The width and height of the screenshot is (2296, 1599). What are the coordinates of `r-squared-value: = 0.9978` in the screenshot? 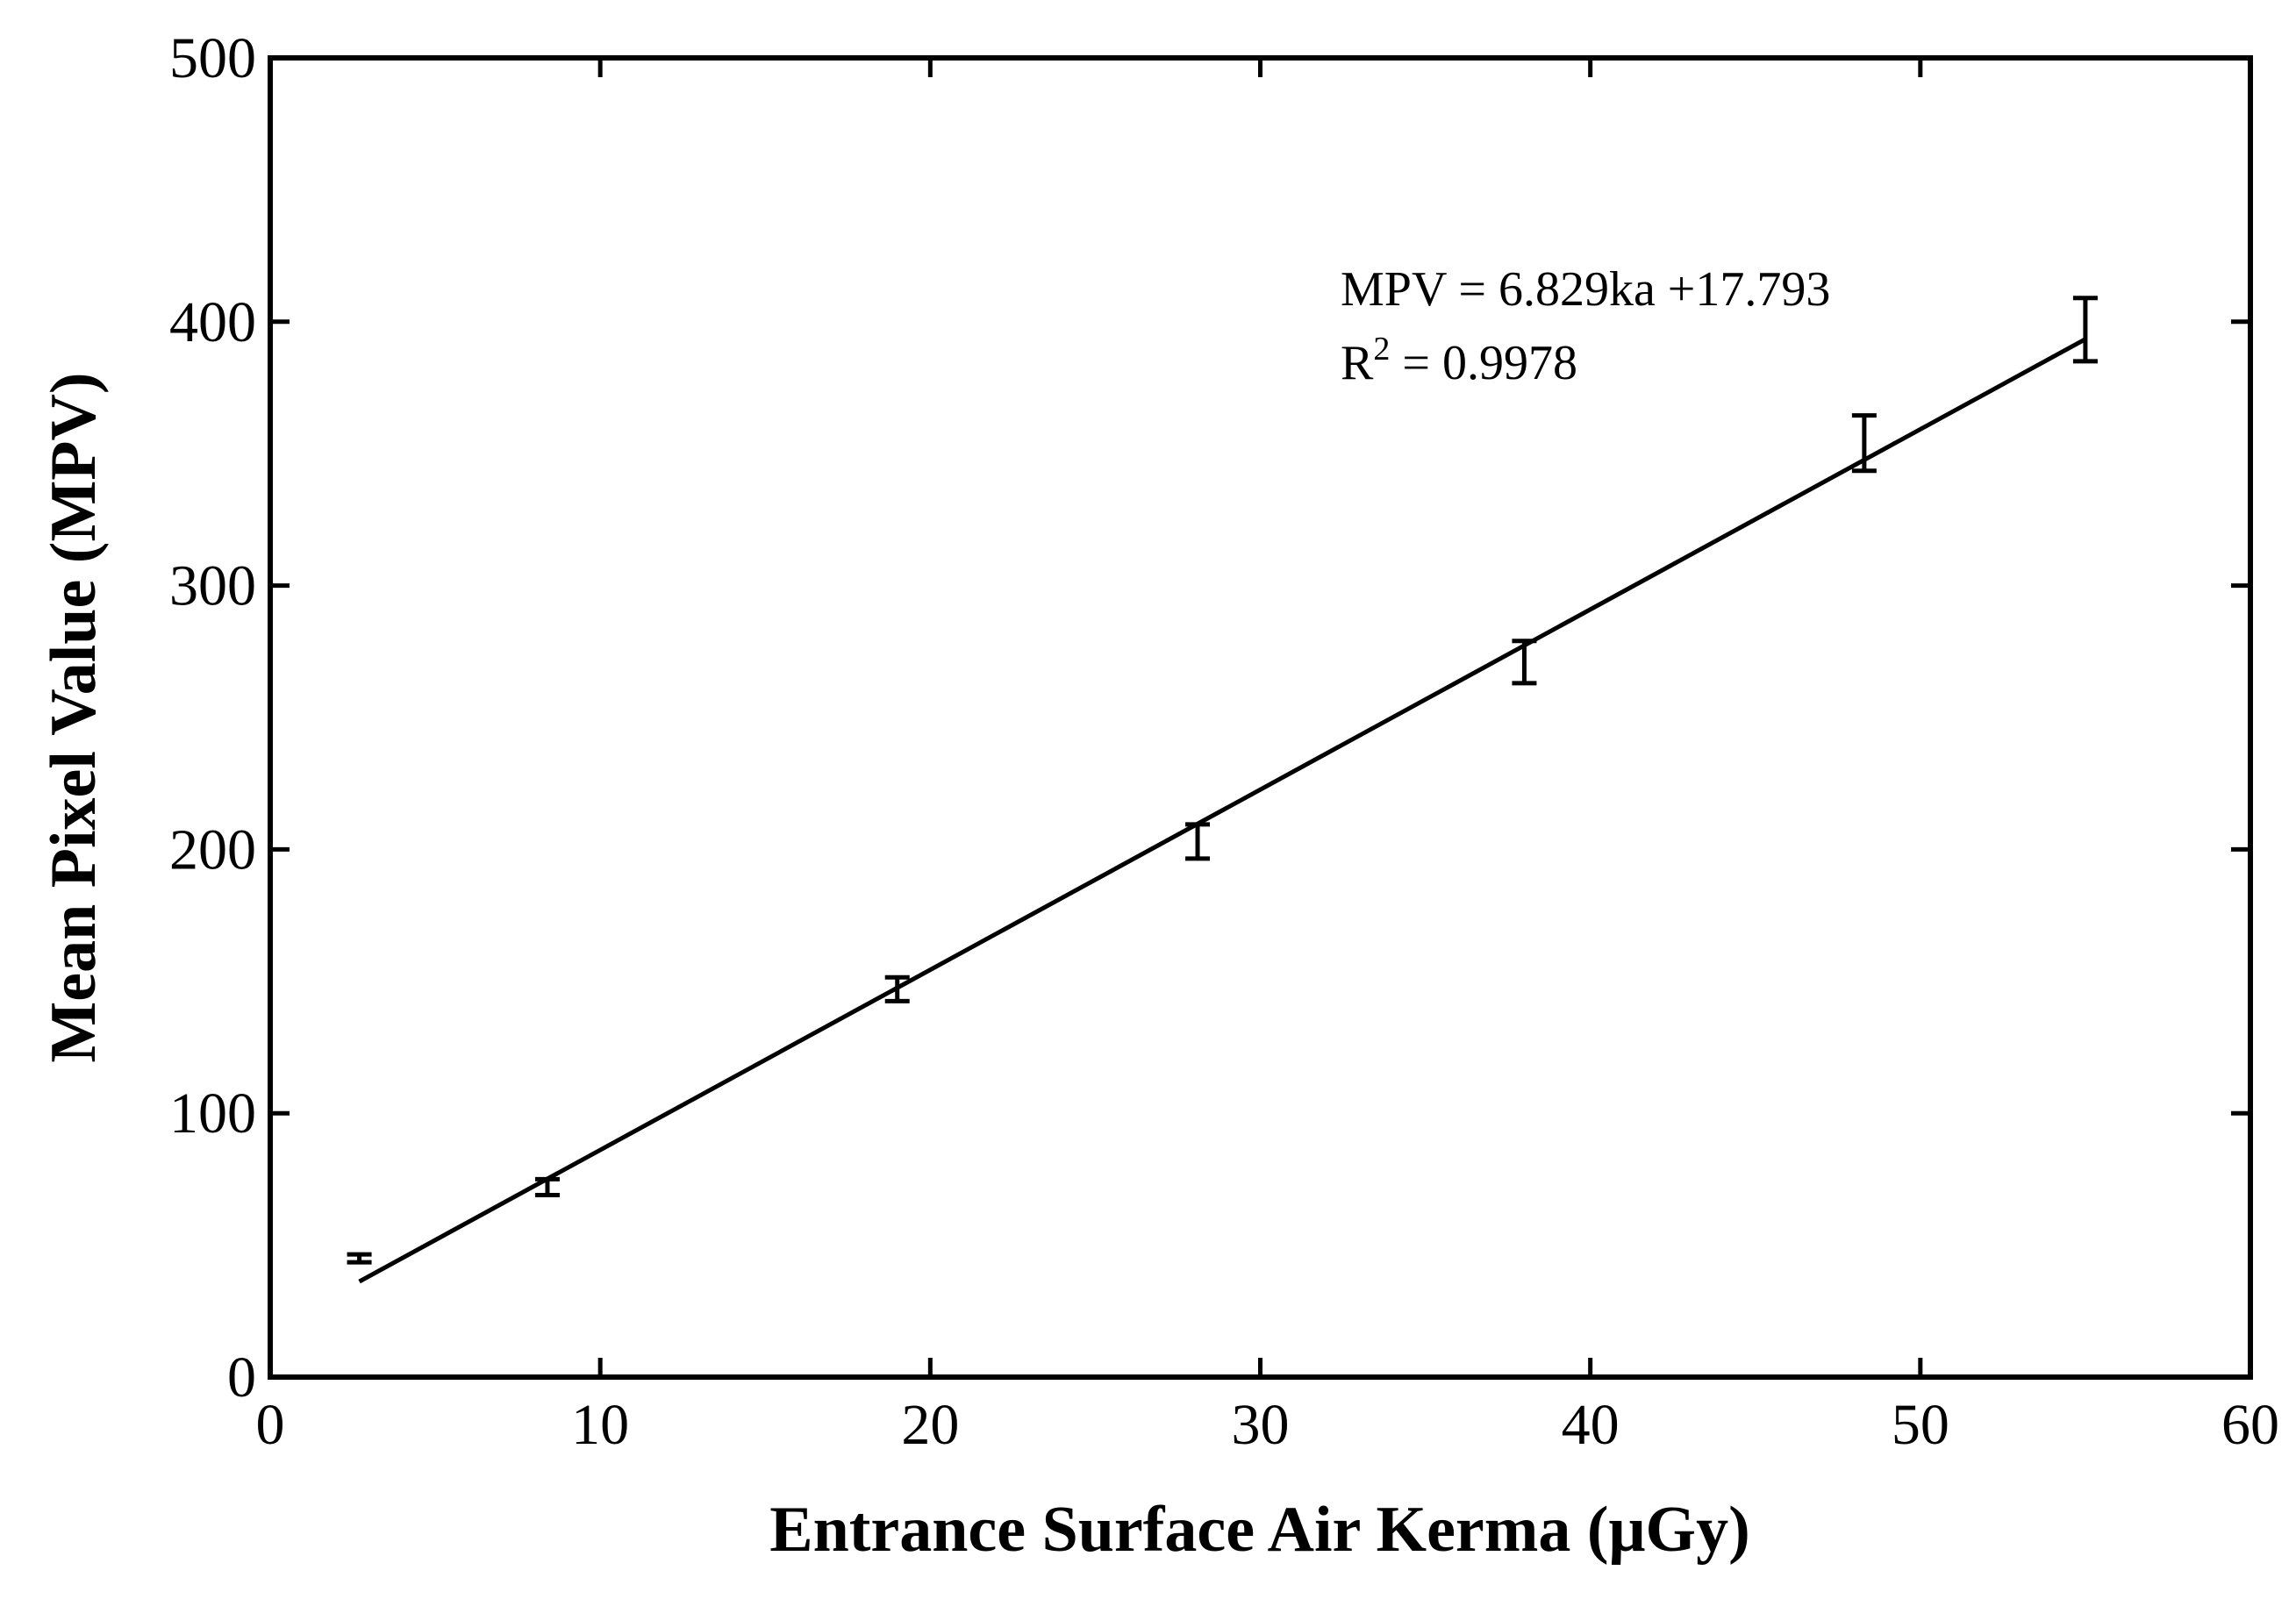 It's located at (1483, 363).